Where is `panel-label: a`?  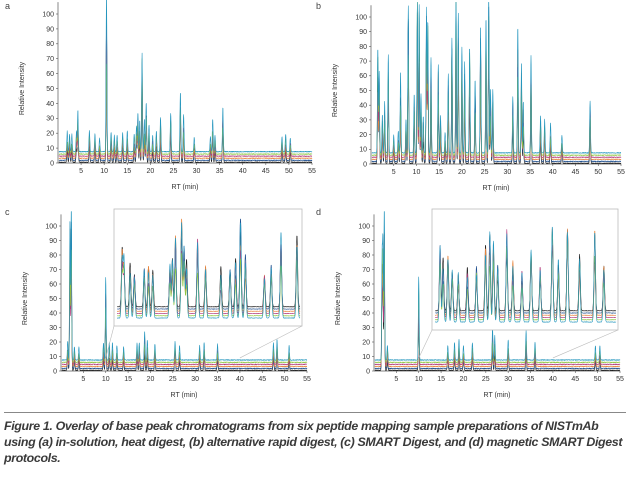 panel-label: a is located at coordinates (7, 6).